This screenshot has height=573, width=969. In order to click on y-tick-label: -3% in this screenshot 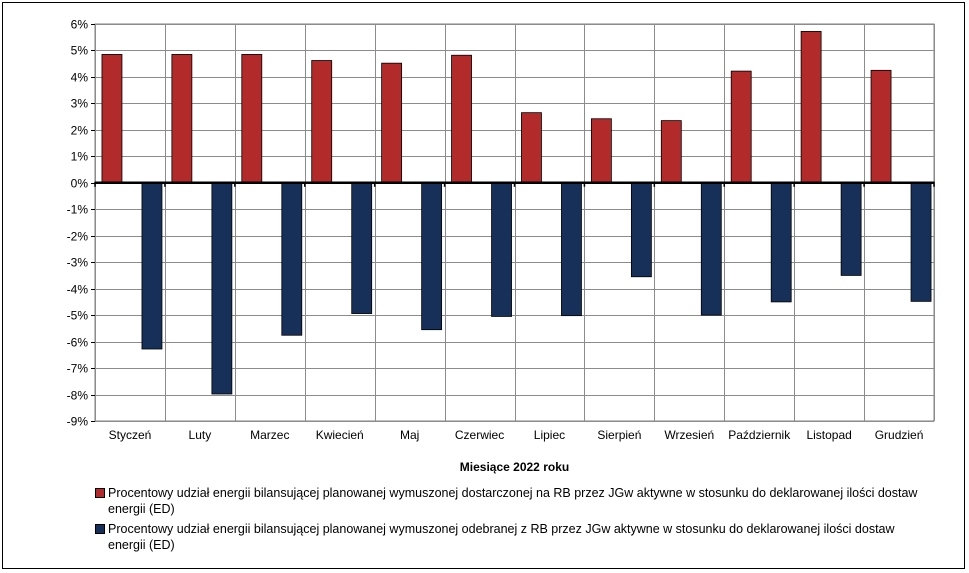, I will do `click(78, 263)`.